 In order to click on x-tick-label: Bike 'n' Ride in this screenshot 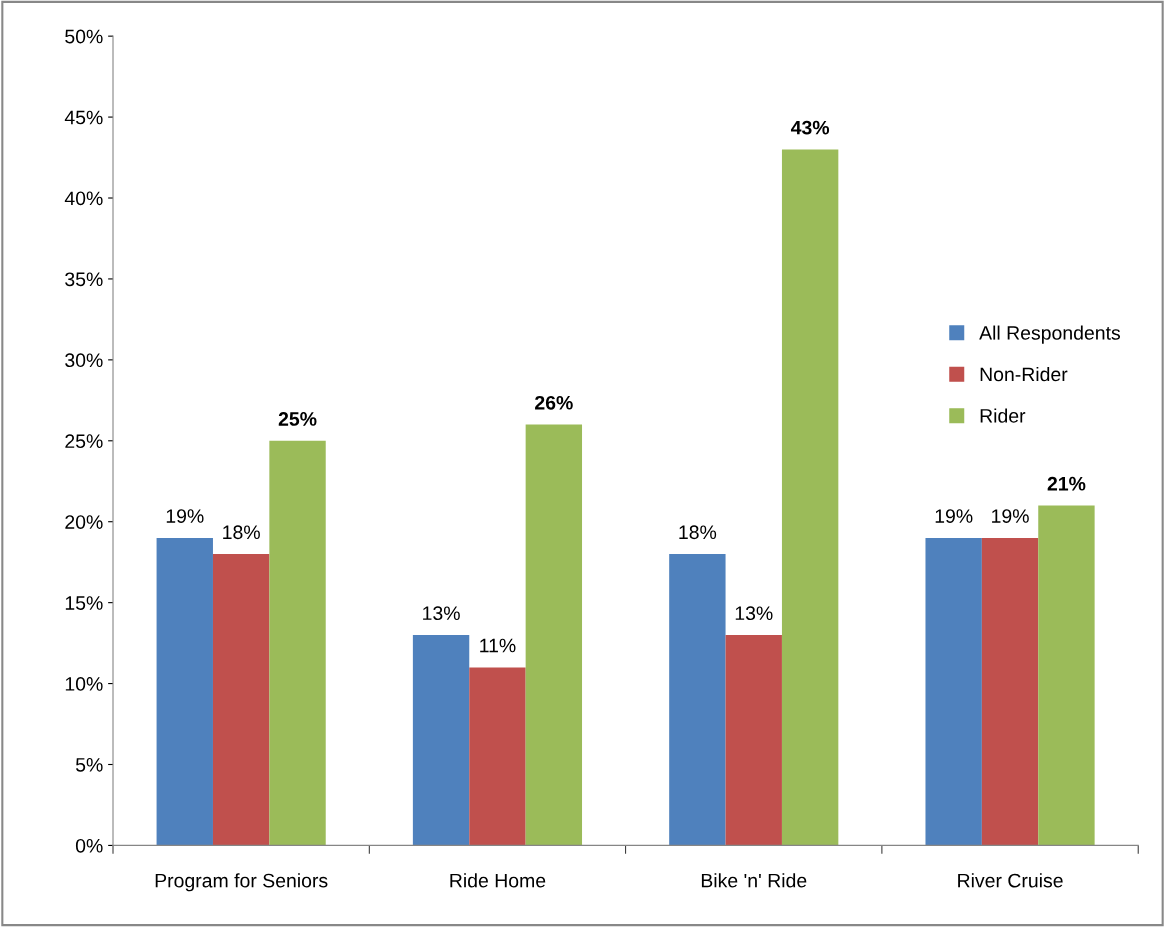, I will do `click(754, 880)`.